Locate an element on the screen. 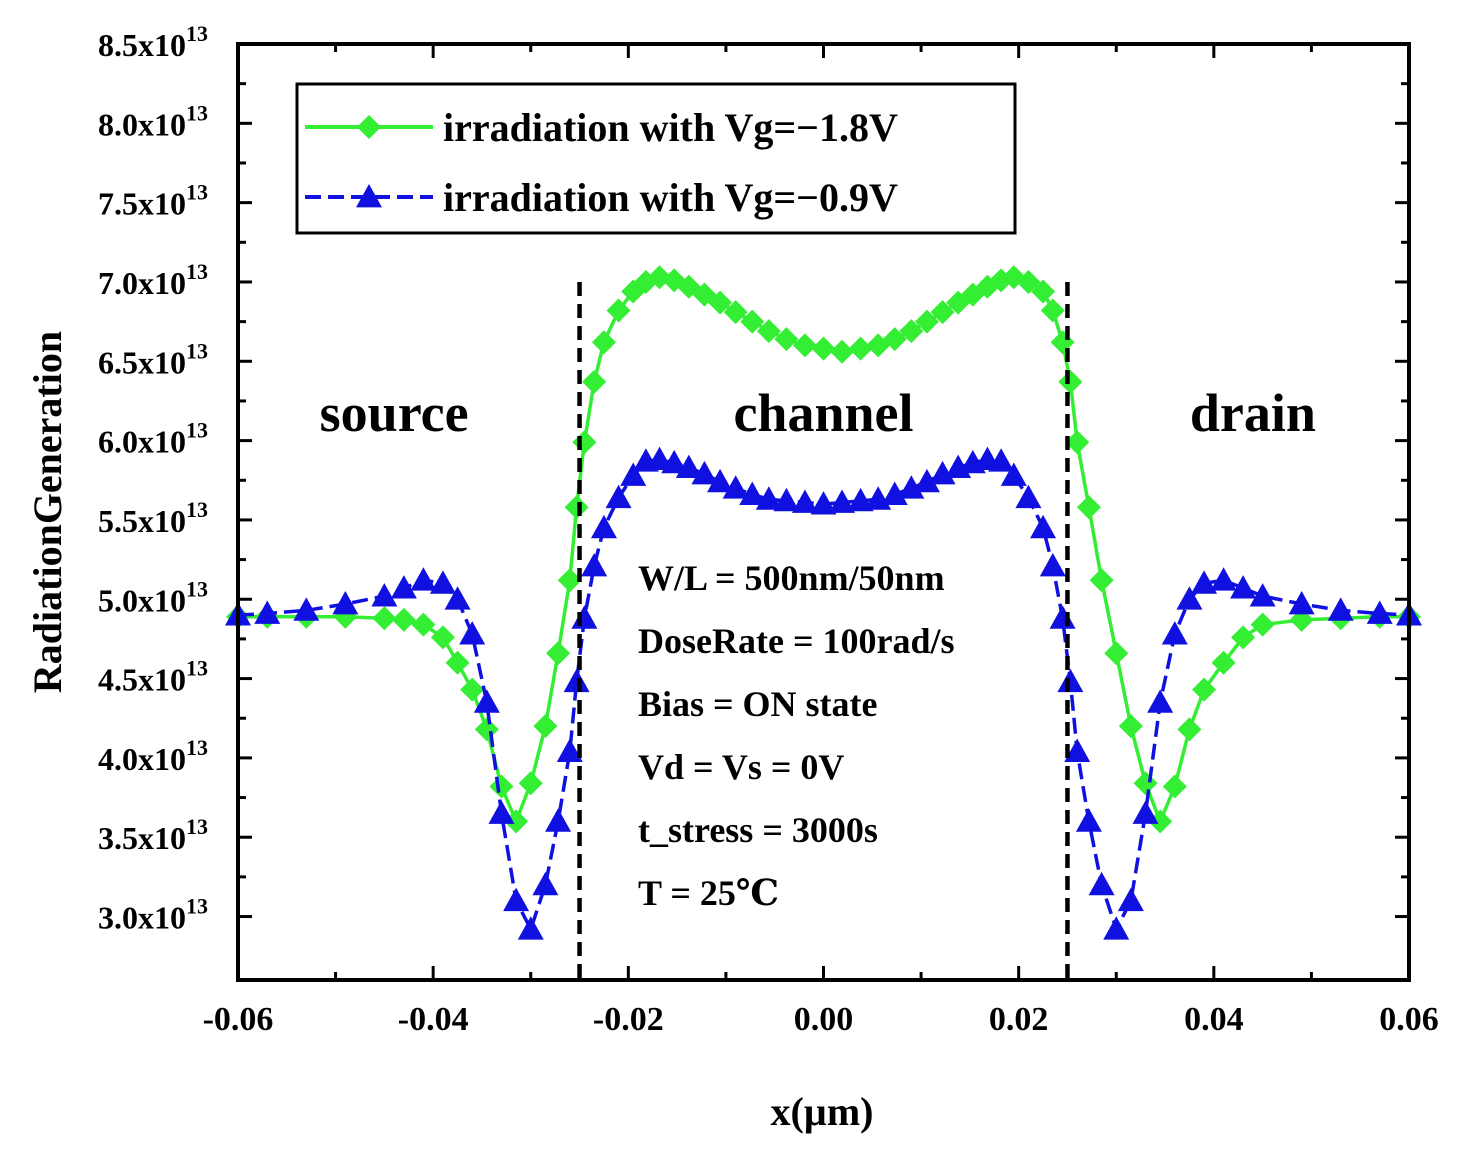 This screenshot has height=1161, width=1466. y-tick-label: 5.5x10¹³ is located at coordinates (153, 518).